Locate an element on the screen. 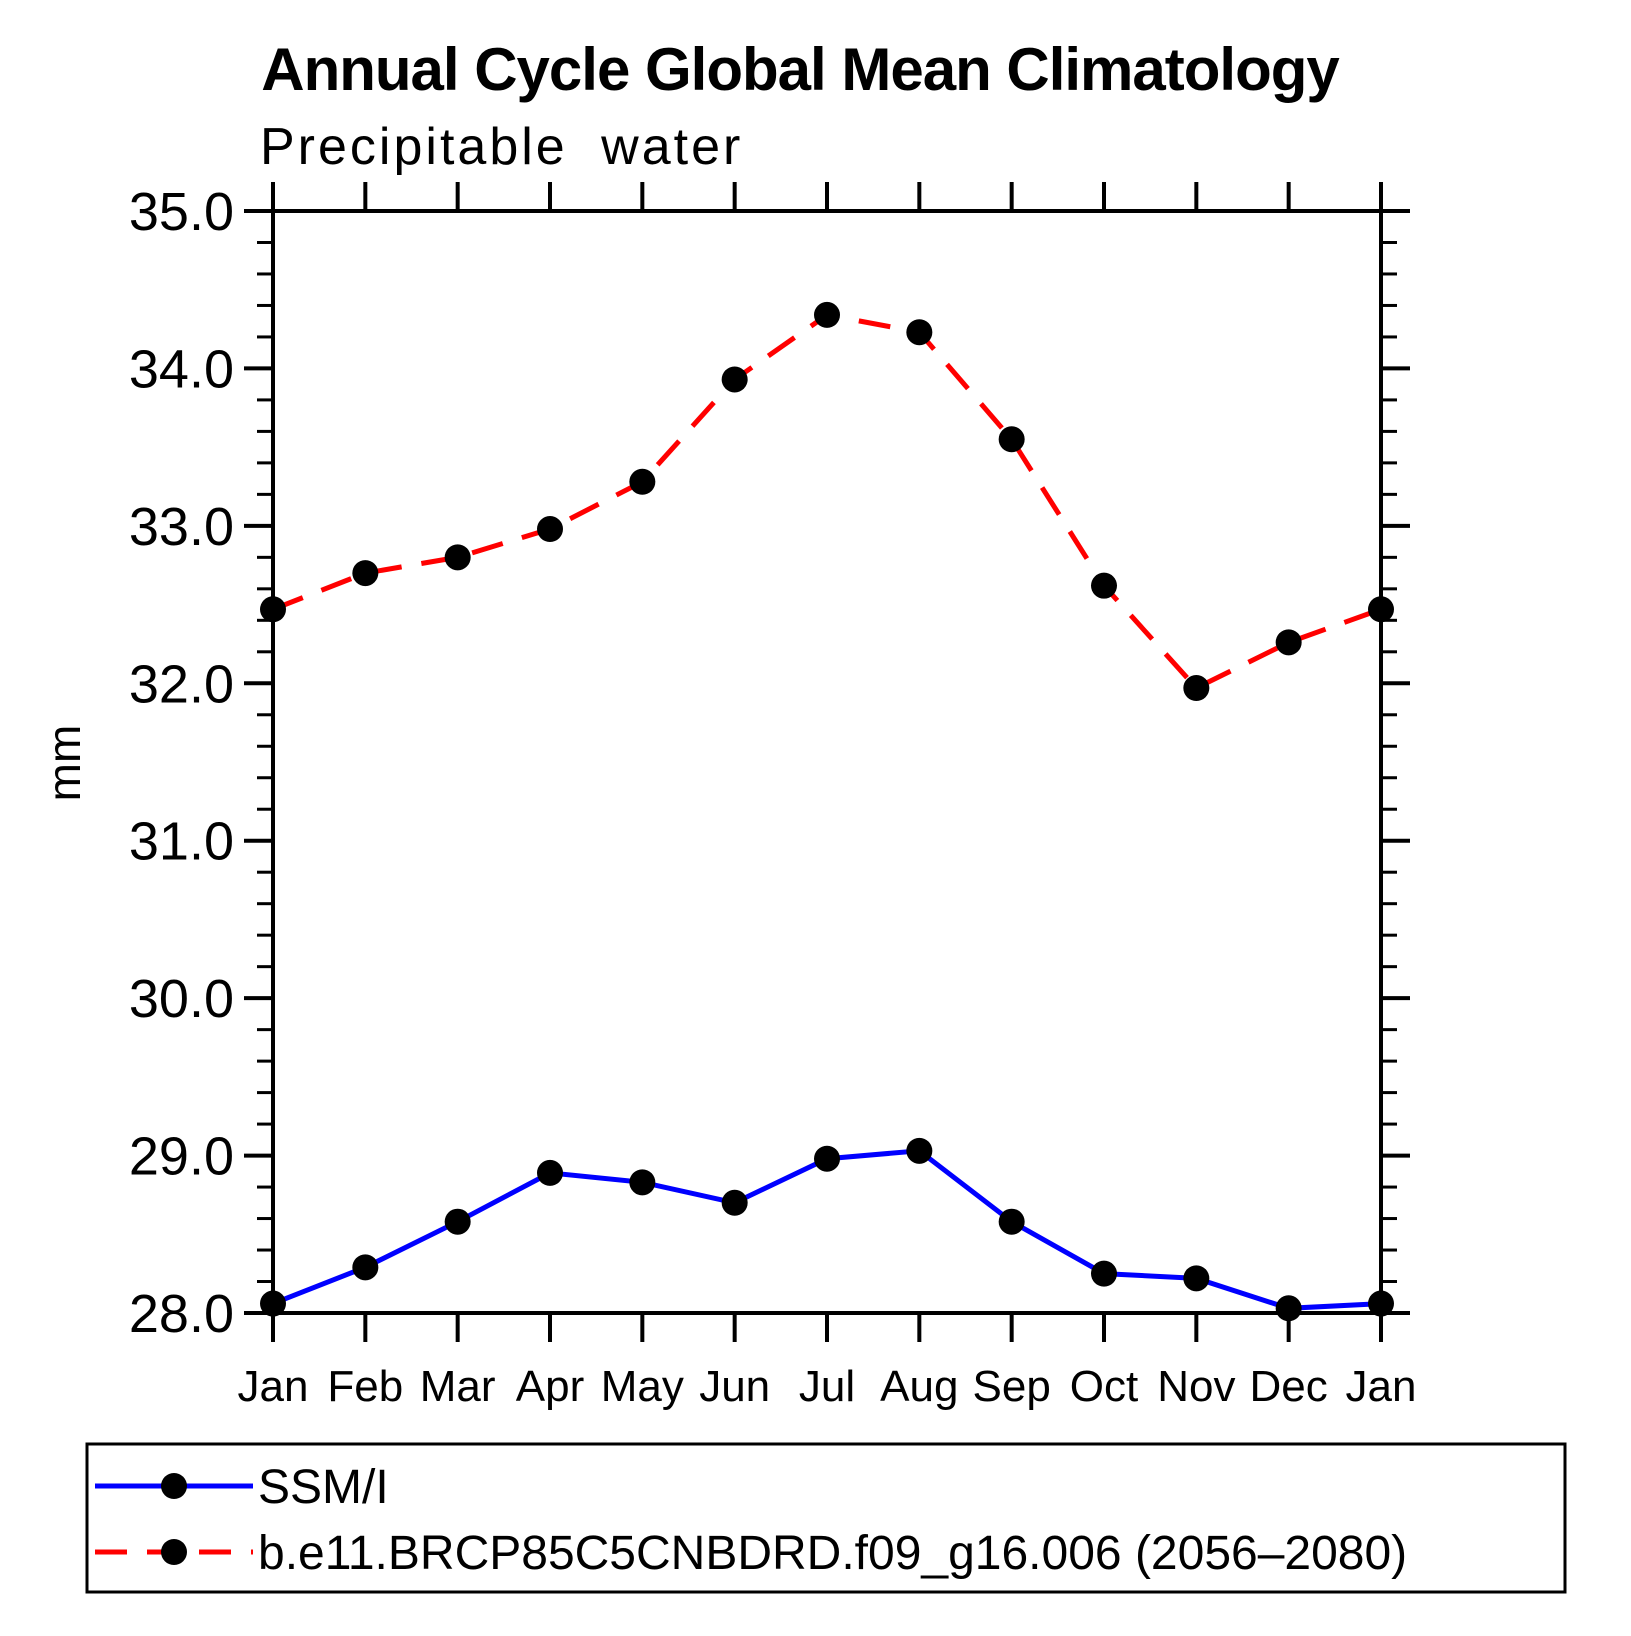 The image size is (1631, 1636). y-tick-label: 31.0 is located at coordinates (181, 842).